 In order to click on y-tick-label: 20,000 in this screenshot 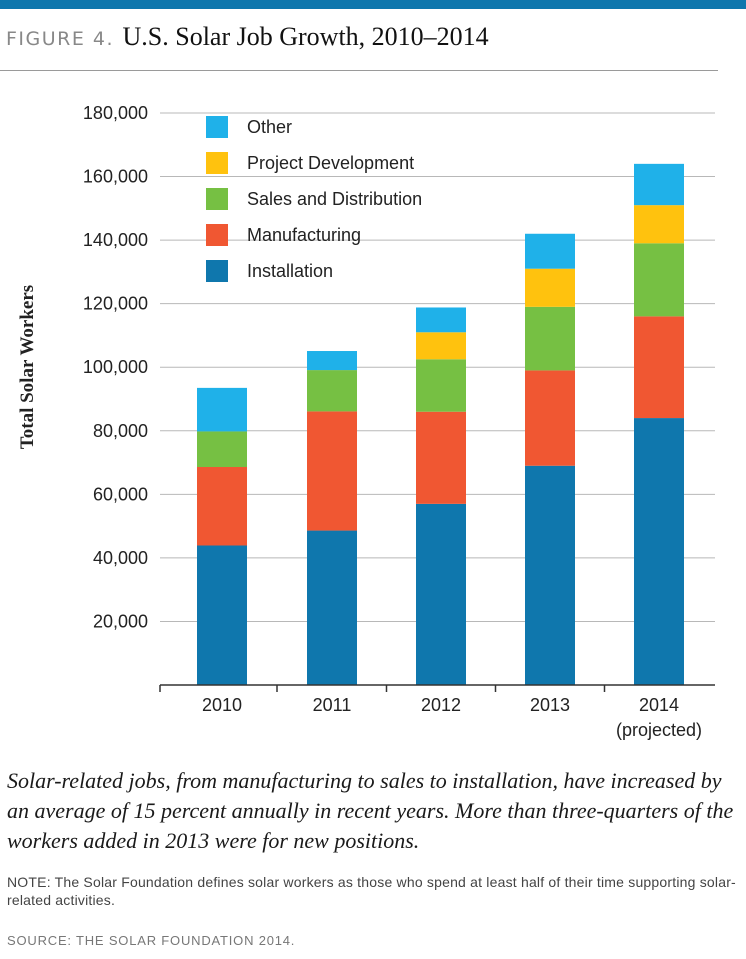, I will do `click(120, 621)`.